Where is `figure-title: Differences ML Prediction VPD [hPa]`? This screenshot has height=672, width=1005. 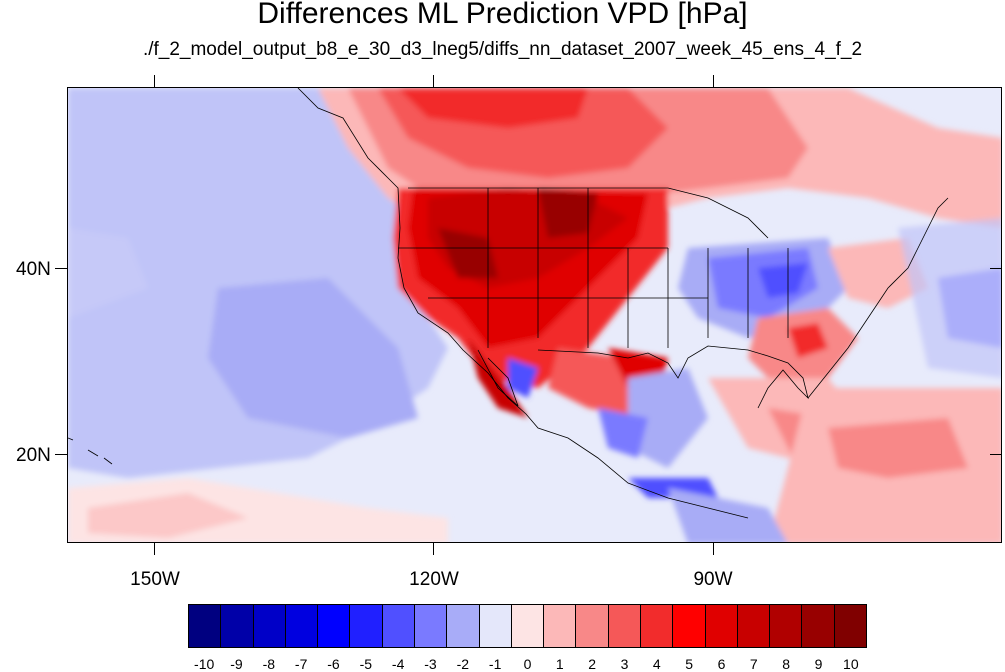 figure-title: Differences ML Prediction VPD [hPa] is located at coordinates (502, 15).